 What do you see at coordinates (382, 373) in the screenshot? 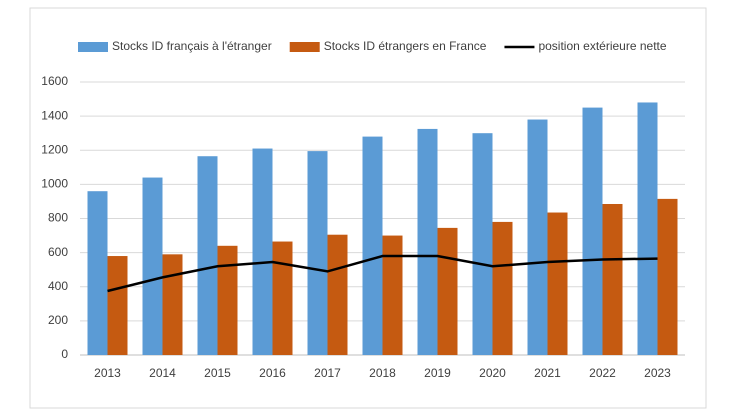
I see `x-tick-label: 2018` at bounding box center [382, 373].